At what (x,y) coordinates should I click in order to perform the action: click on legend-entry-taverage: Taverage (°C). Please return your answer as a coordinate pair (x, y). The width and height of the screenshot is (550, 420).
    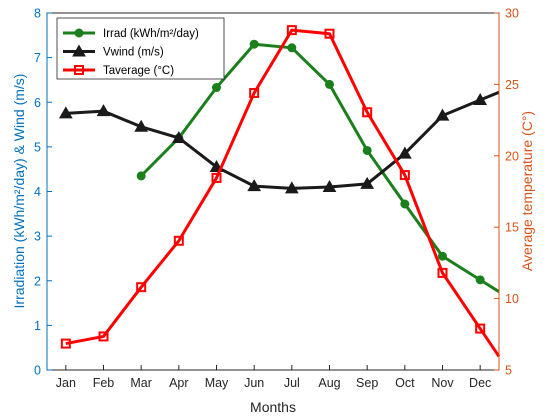
    Looking at the image, I should click on (118, 71).